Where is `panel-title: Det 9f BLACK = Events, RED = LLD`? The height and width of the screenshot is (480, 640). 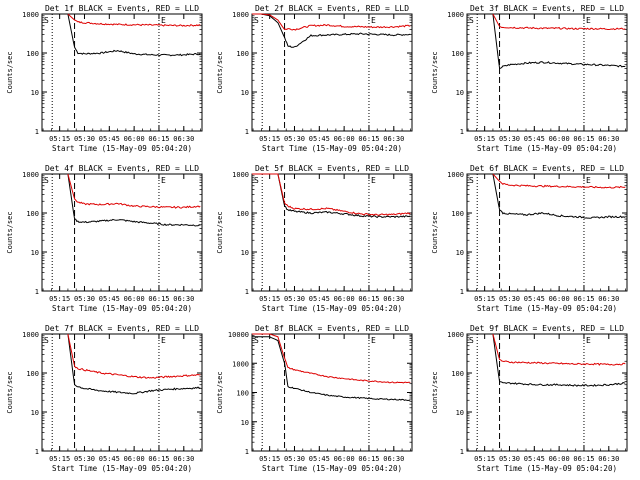
panel-title: Det 9f BLACK = Events, RED = LLD is located at coordinates (547, 328).